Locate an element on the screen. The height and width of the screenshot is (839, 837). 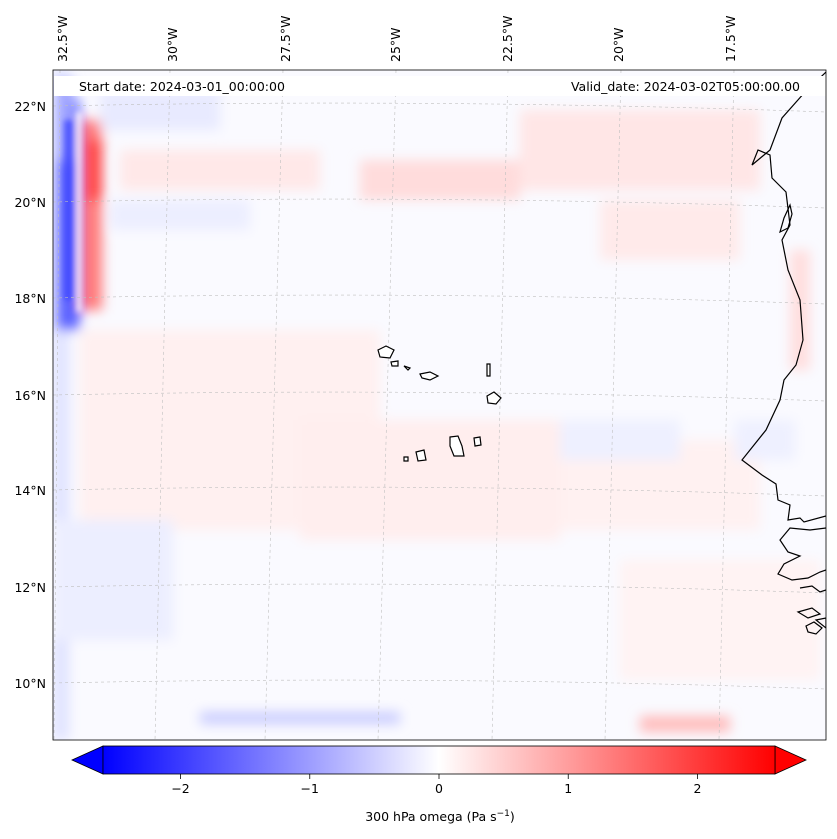
lat-label: 14°N is located at coordinates (30, 490).